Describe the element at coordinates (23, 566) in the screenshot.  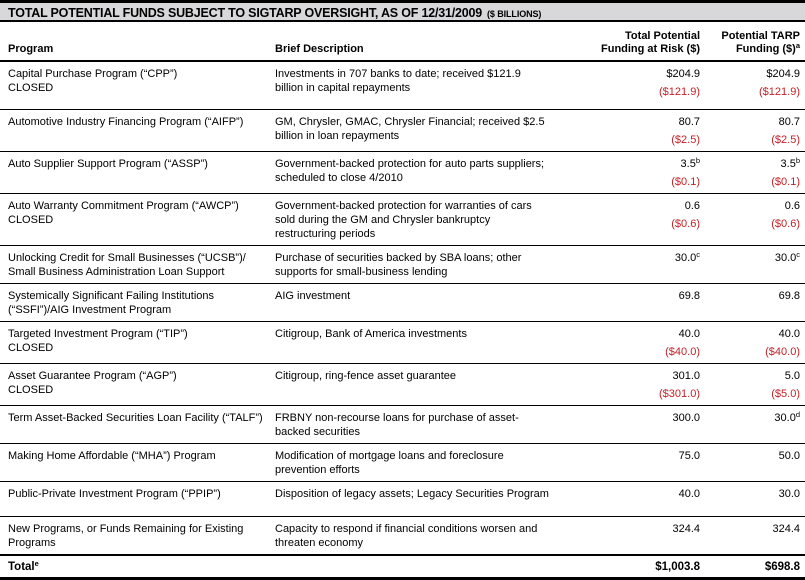
I see `total-label: Totale` at that location.